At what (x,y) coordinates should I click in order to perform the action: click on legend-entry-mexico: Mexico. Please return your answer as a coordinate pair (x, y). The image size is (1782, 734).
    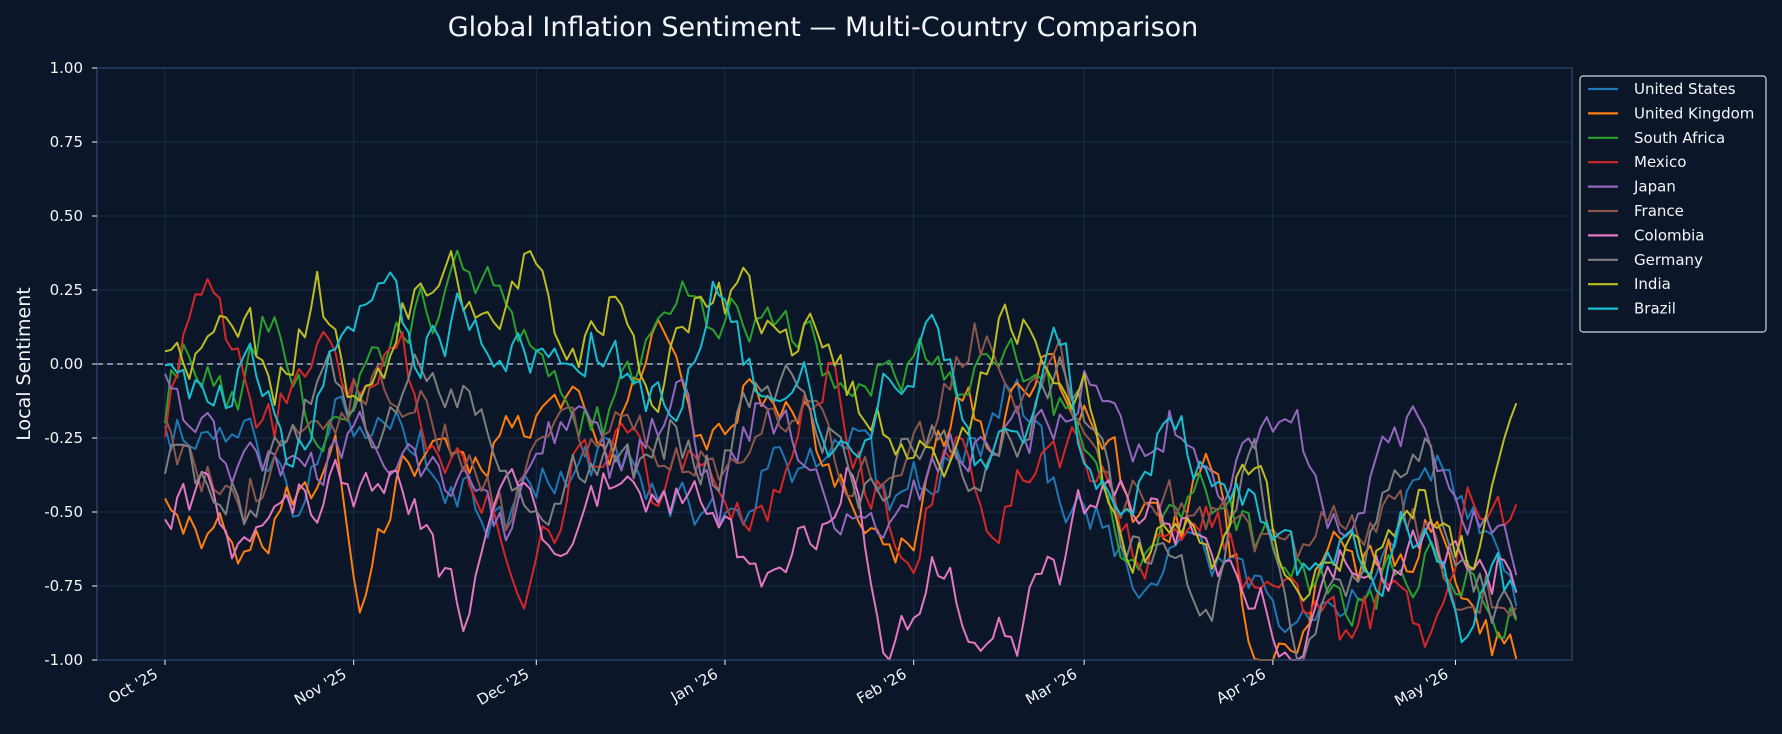
    Looking at the image, I should click on (1660, 162).